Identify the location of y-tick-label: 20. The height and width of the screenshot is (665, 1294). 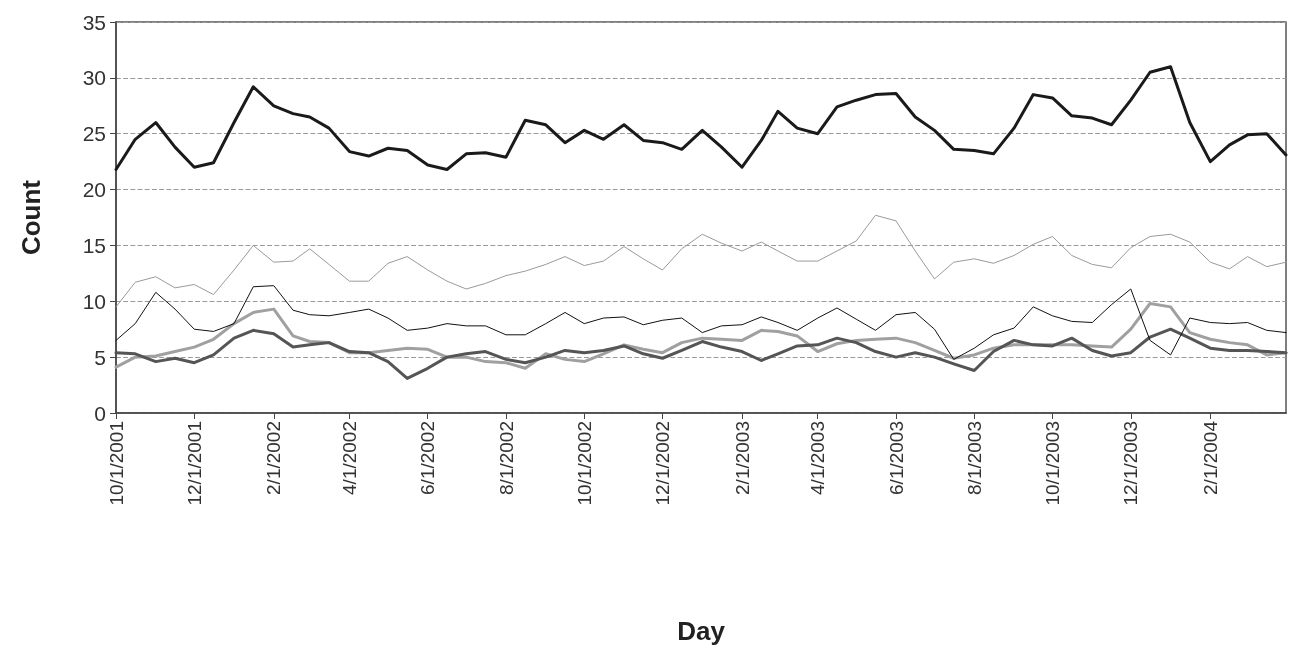
(94, 190).